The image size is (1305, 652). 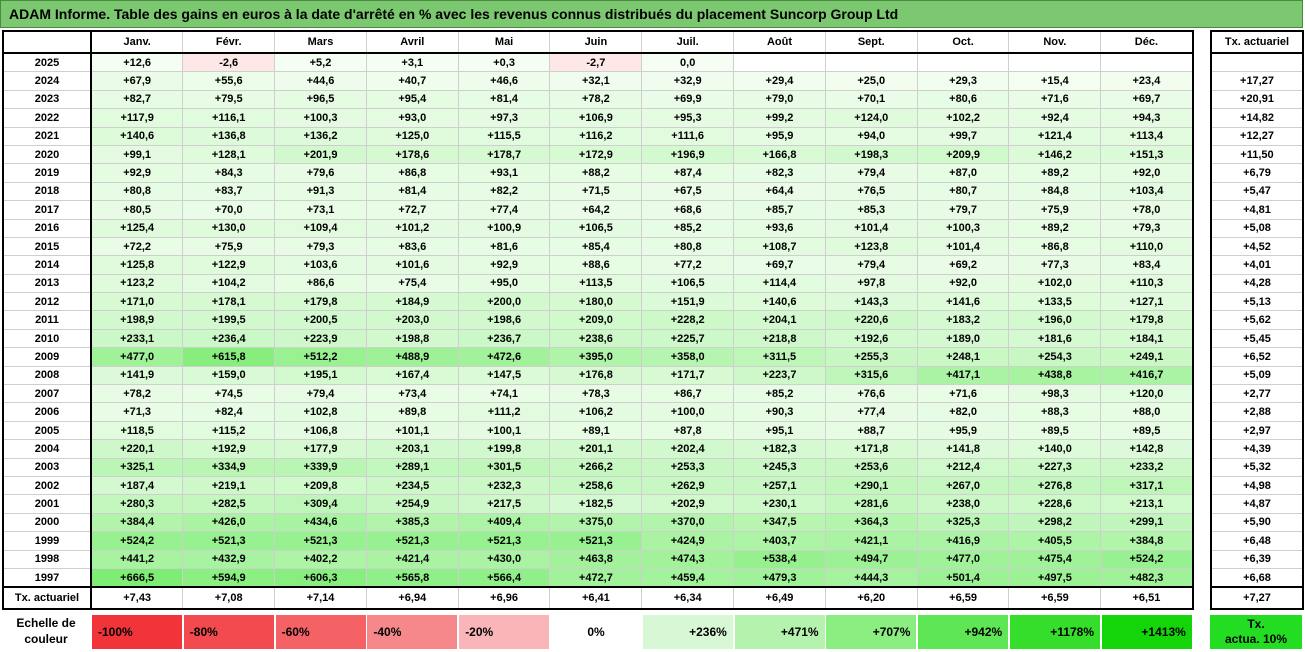 What do you see at coordinates (779, 412) in the screenshot?
I see `gain-cell: +90,3` at bounding box center [779, 412].